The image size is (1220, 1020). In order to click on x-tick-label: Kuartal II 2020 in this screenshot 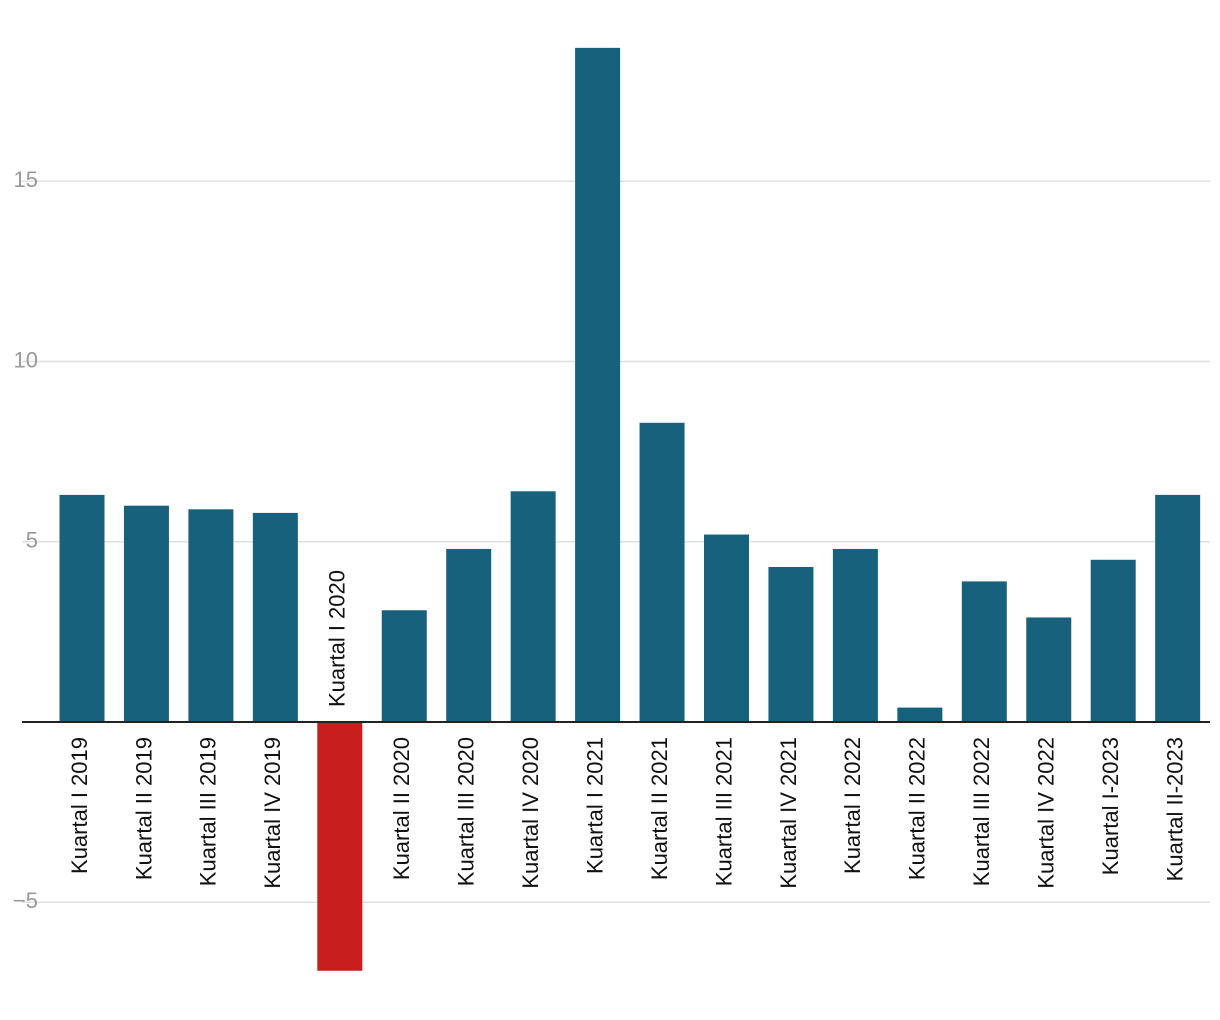, I will do `click(401, 808)`.